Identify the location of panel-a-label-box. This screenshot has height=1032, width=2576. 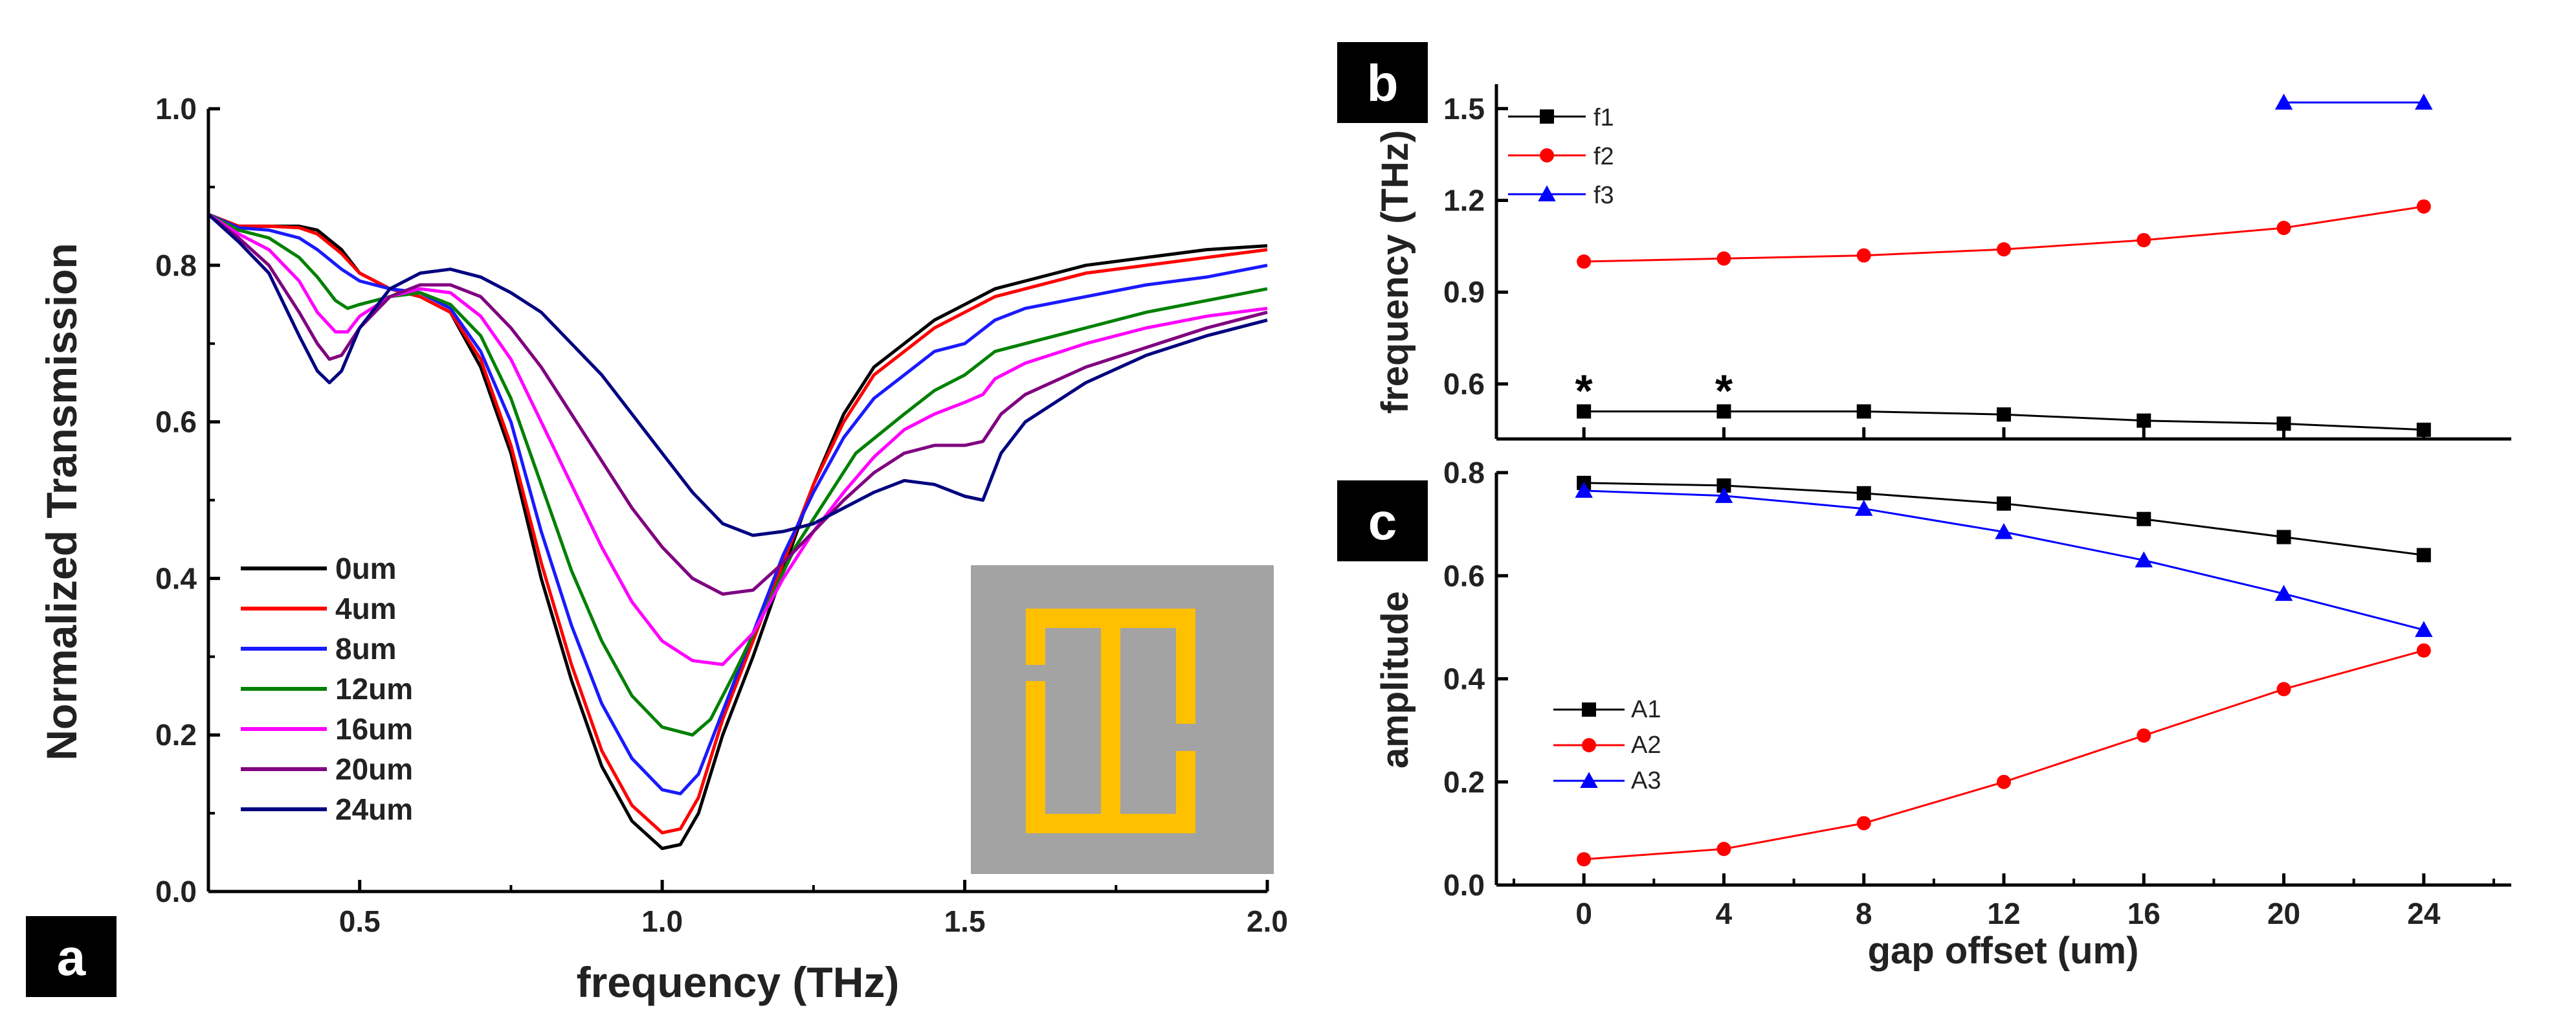
(71, 956).